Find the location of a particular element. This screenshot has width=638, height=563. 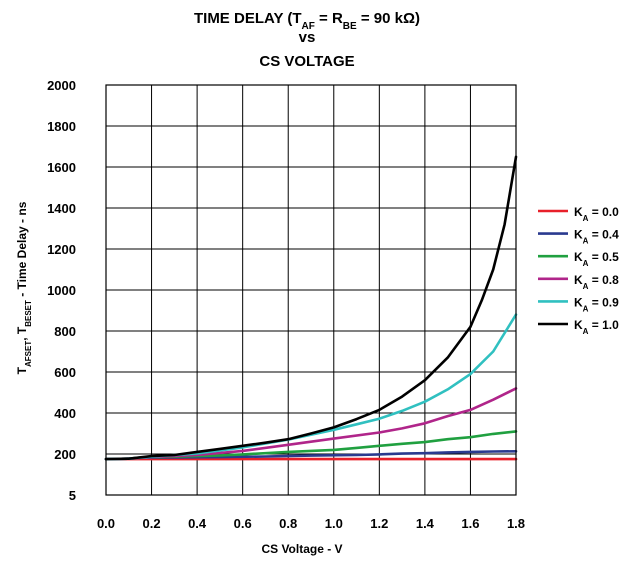

x-tick-label: 0.8 is located at coordinates (288, 523).